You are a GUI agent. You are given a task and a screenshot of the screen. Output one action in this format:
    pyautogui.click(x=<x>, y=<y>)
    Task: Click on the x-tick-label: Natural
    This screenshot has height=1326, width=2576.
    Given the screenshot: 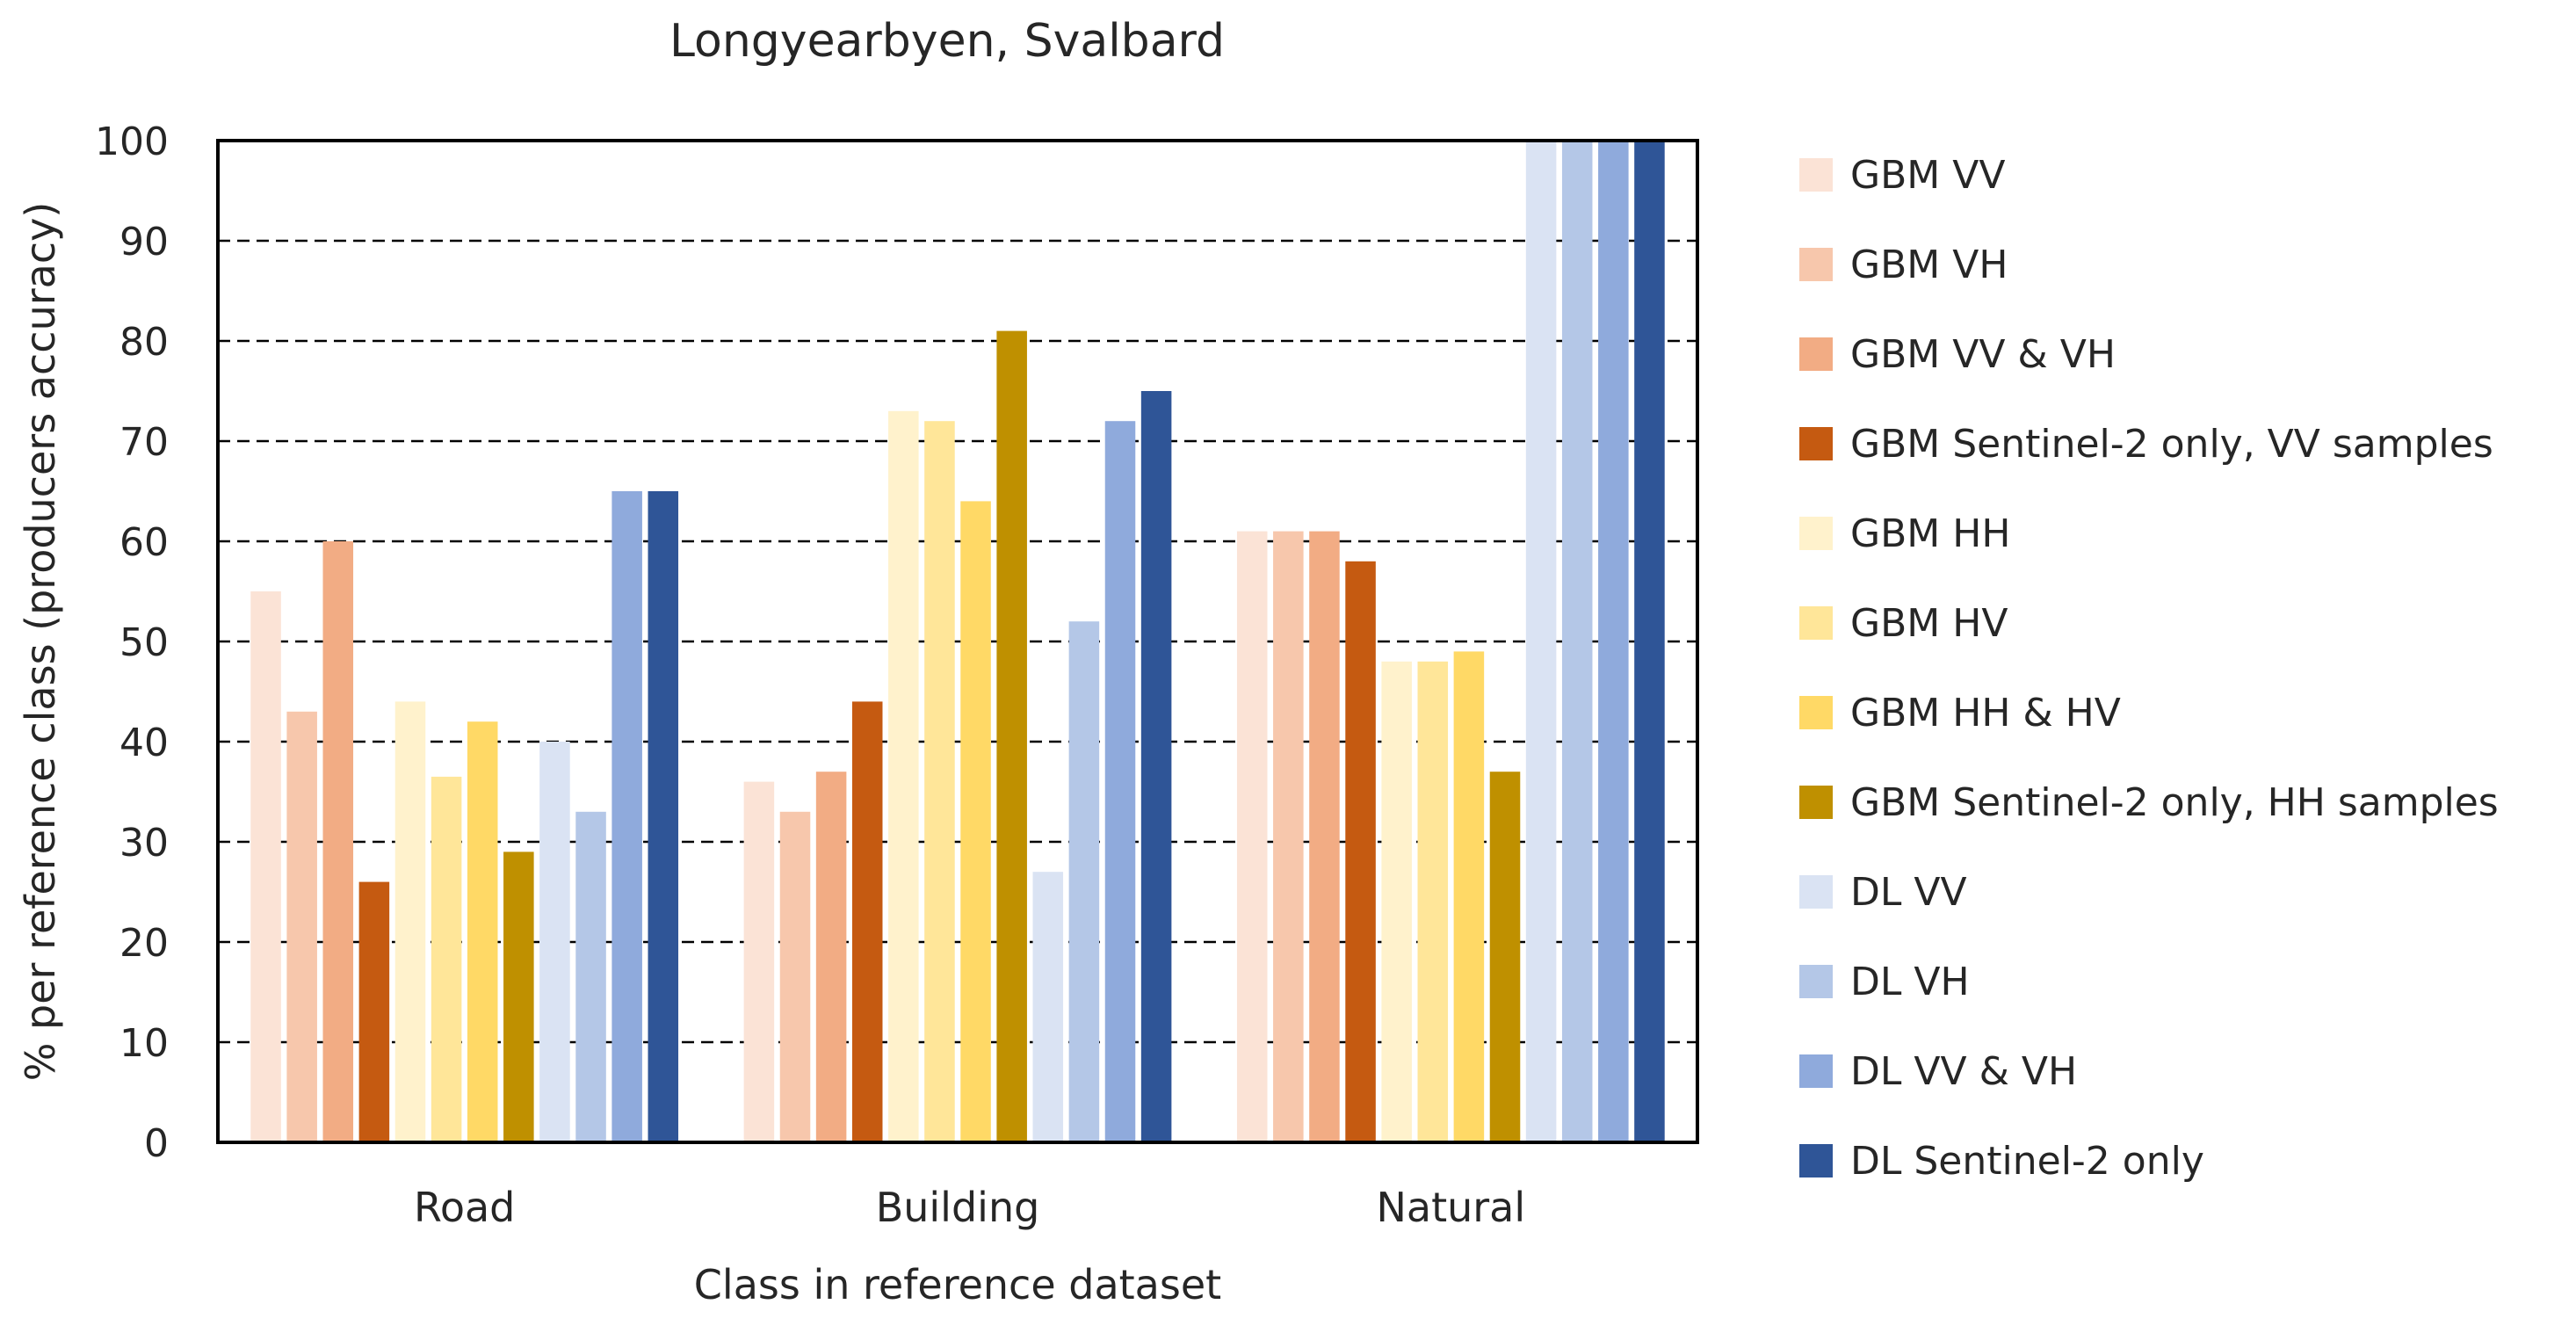 What is the action you would take?
    pyautogui.click(x=1450, y=1207)
    